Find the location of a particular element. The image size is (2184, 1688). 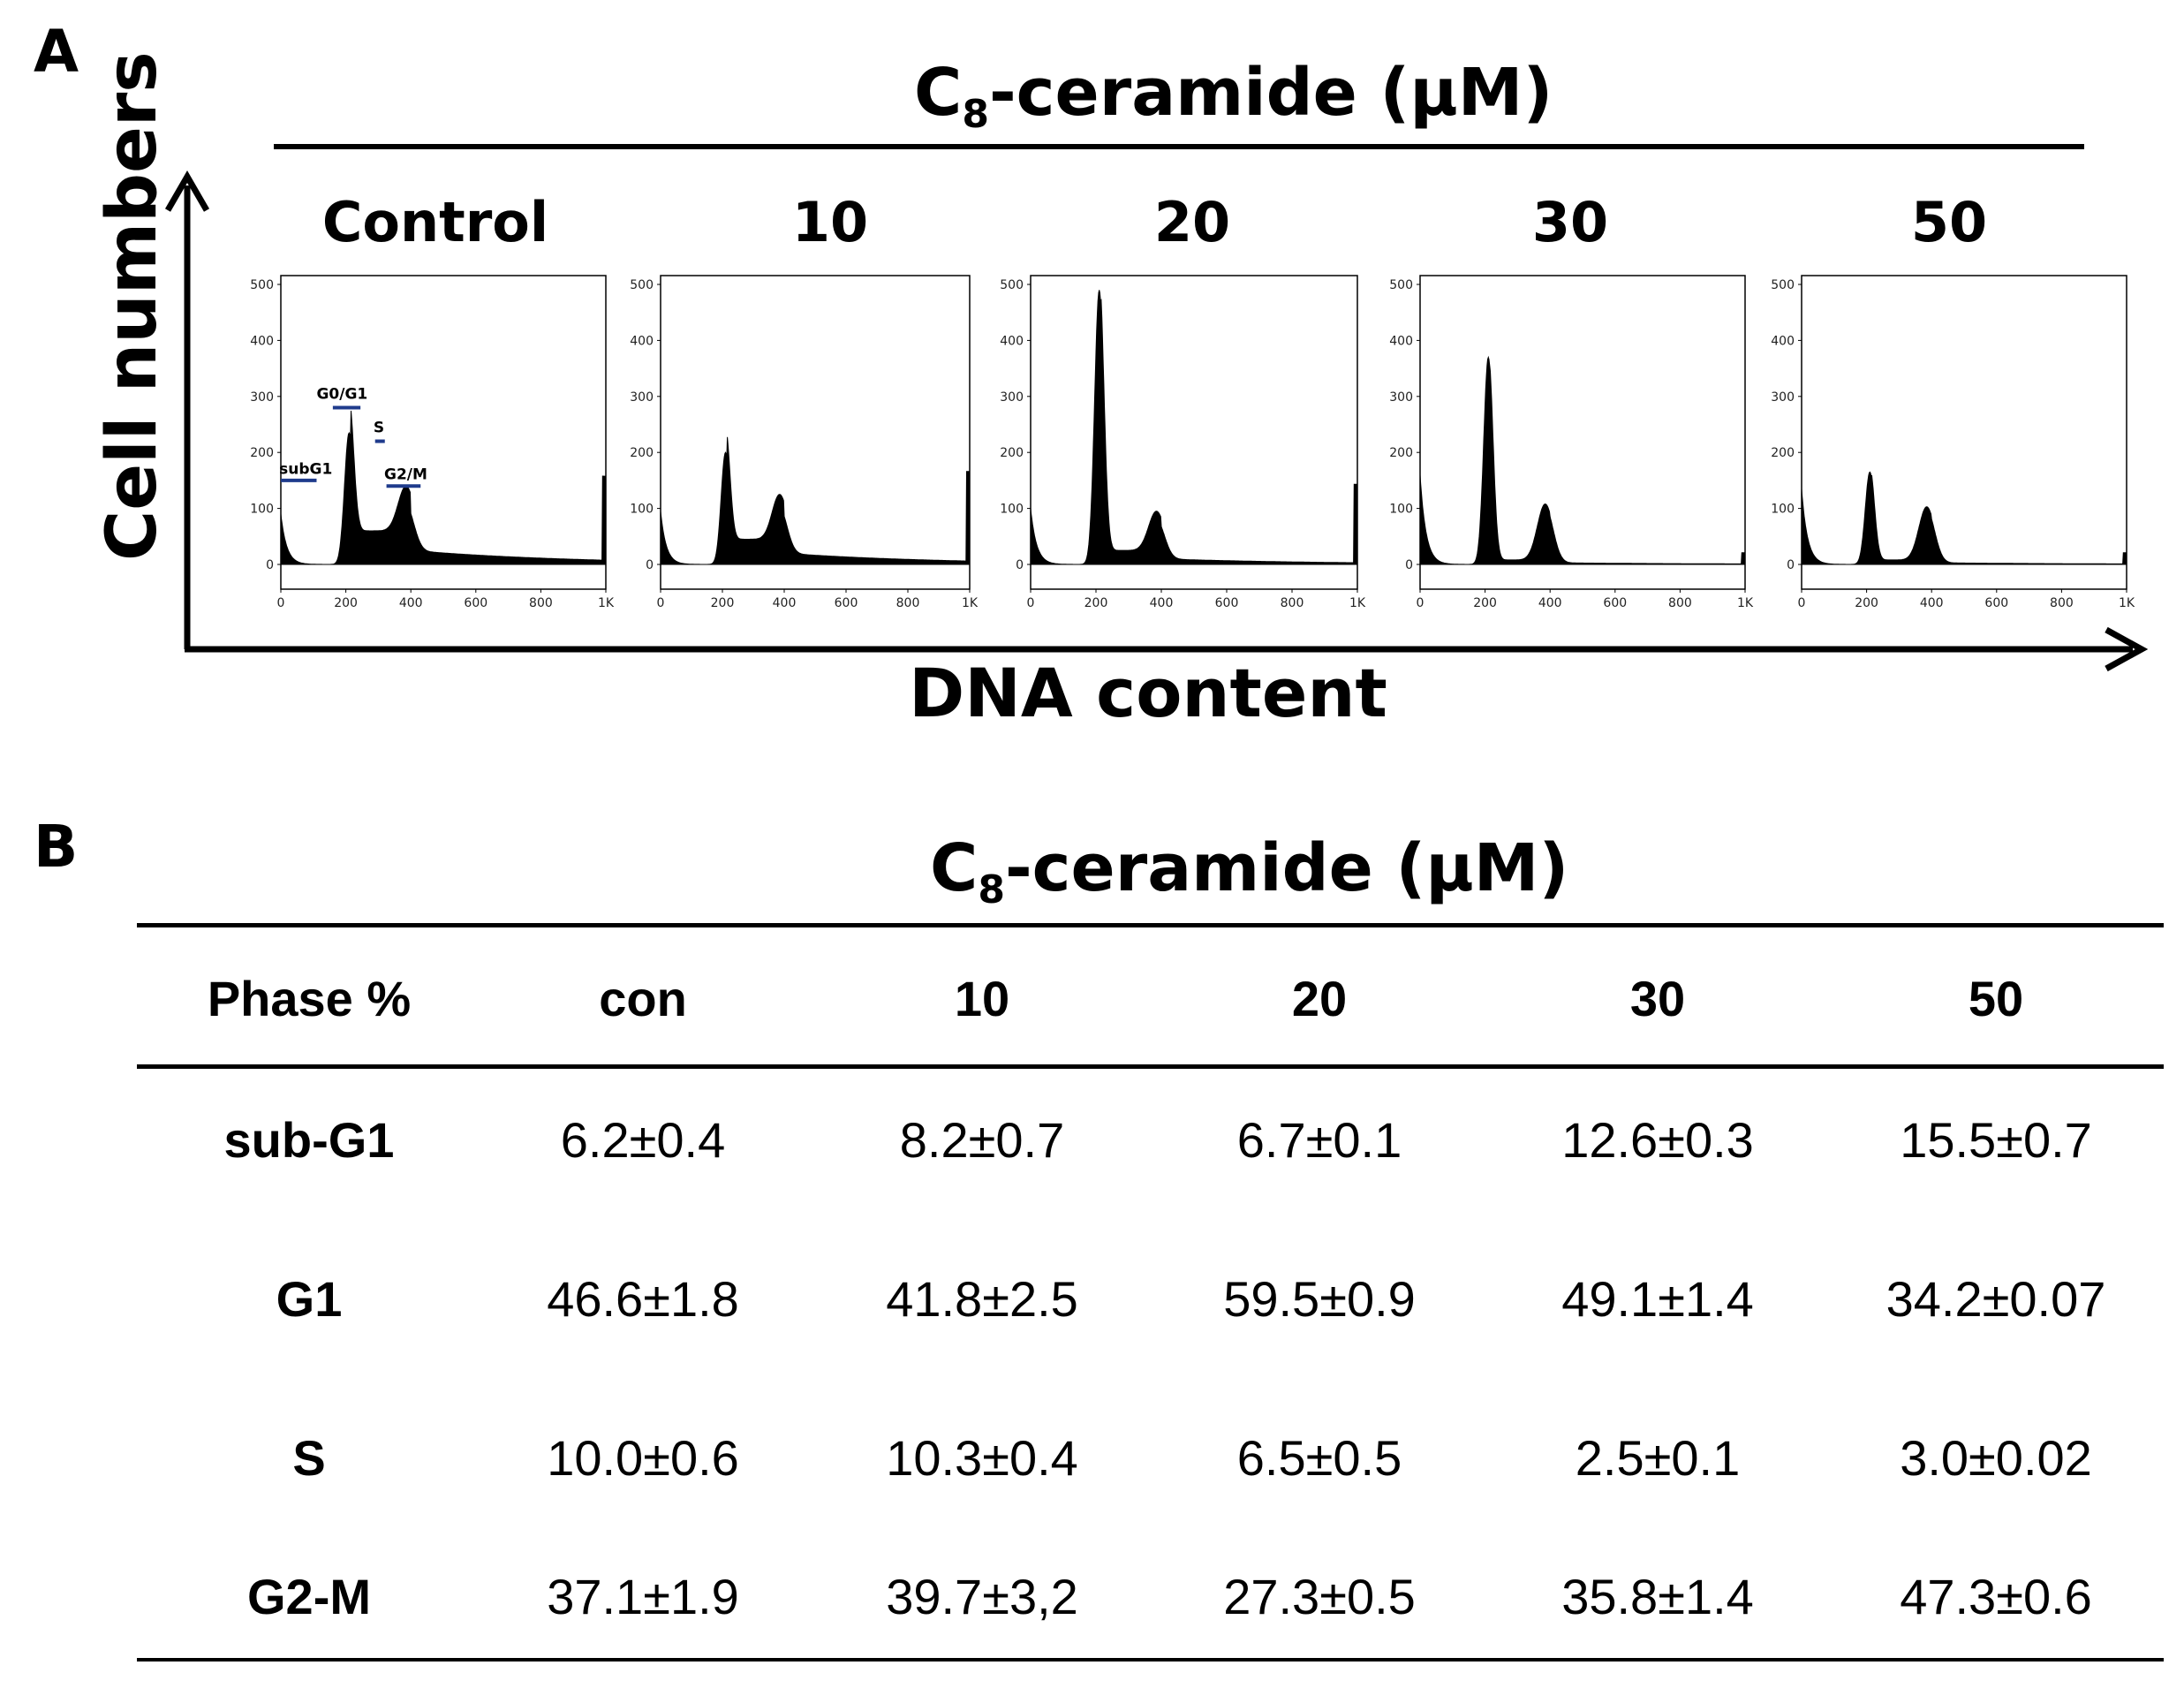

table-header-con: con is located at coordinates (643, 999).